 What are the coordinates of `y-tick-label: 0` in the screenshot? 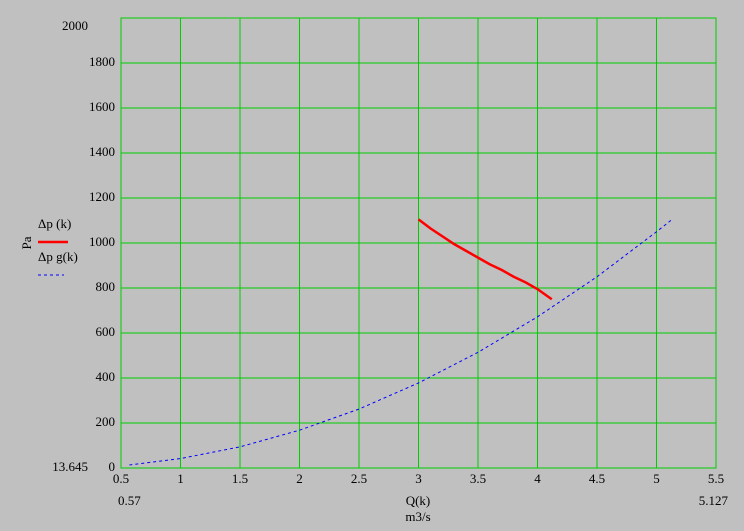 It's located at (112, 466).